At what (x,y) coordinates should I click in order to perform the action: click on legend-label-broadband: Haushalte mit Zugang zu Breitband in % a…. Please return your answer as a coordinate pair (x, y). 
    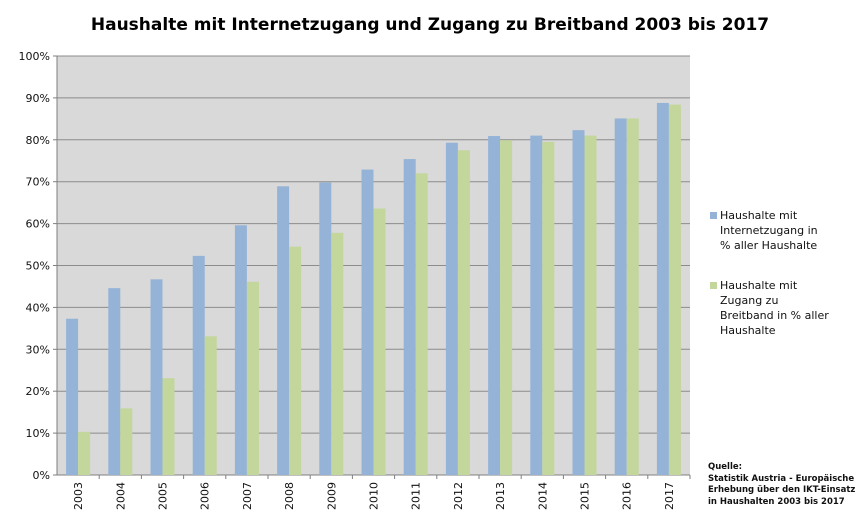
    Looking at the image, I should click on (774, 308).